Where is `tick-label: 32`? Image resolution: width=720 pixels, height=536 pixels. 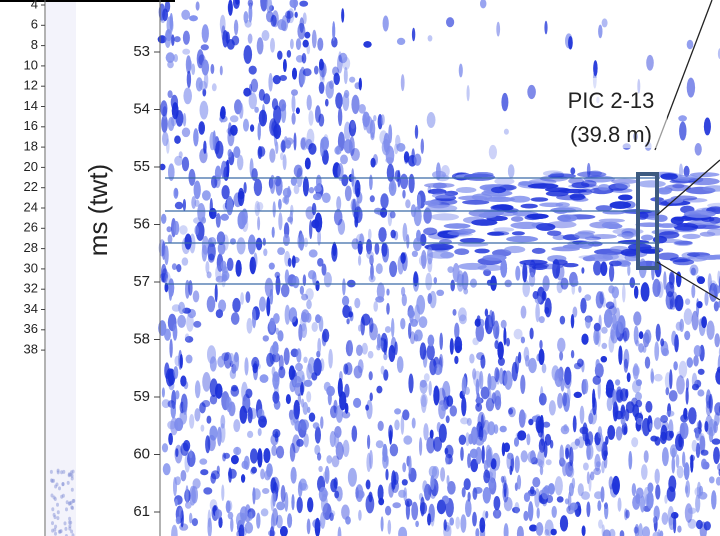 tick-label: 32 is located at coordinates (31, 288).